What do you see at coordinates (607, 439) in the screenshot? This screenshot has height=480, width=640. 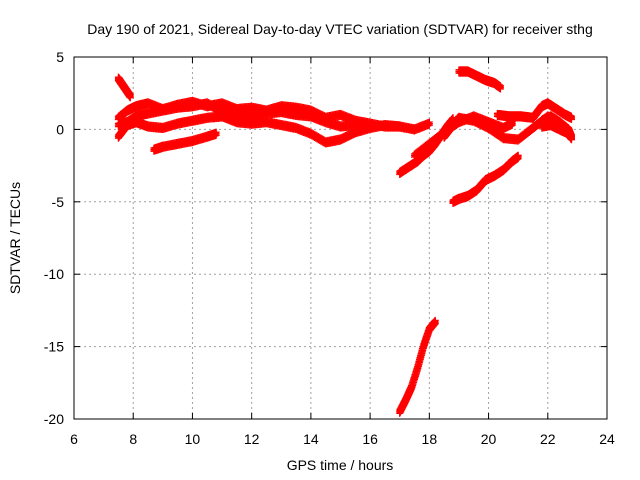 I see `x-tick-label: 24` at bounding box center [607, 439].